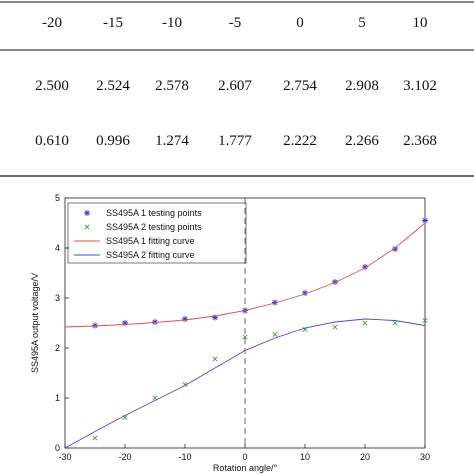  I want to click on y-tick-label: 2, so click(57, 348).